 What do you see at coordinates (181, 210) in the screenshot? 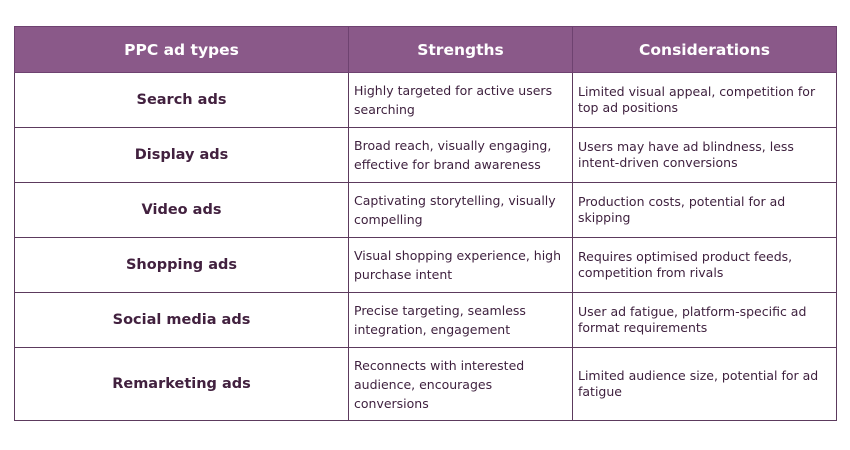
I see `ad-type-cell: Video ads` at bounding box center [181, 210].